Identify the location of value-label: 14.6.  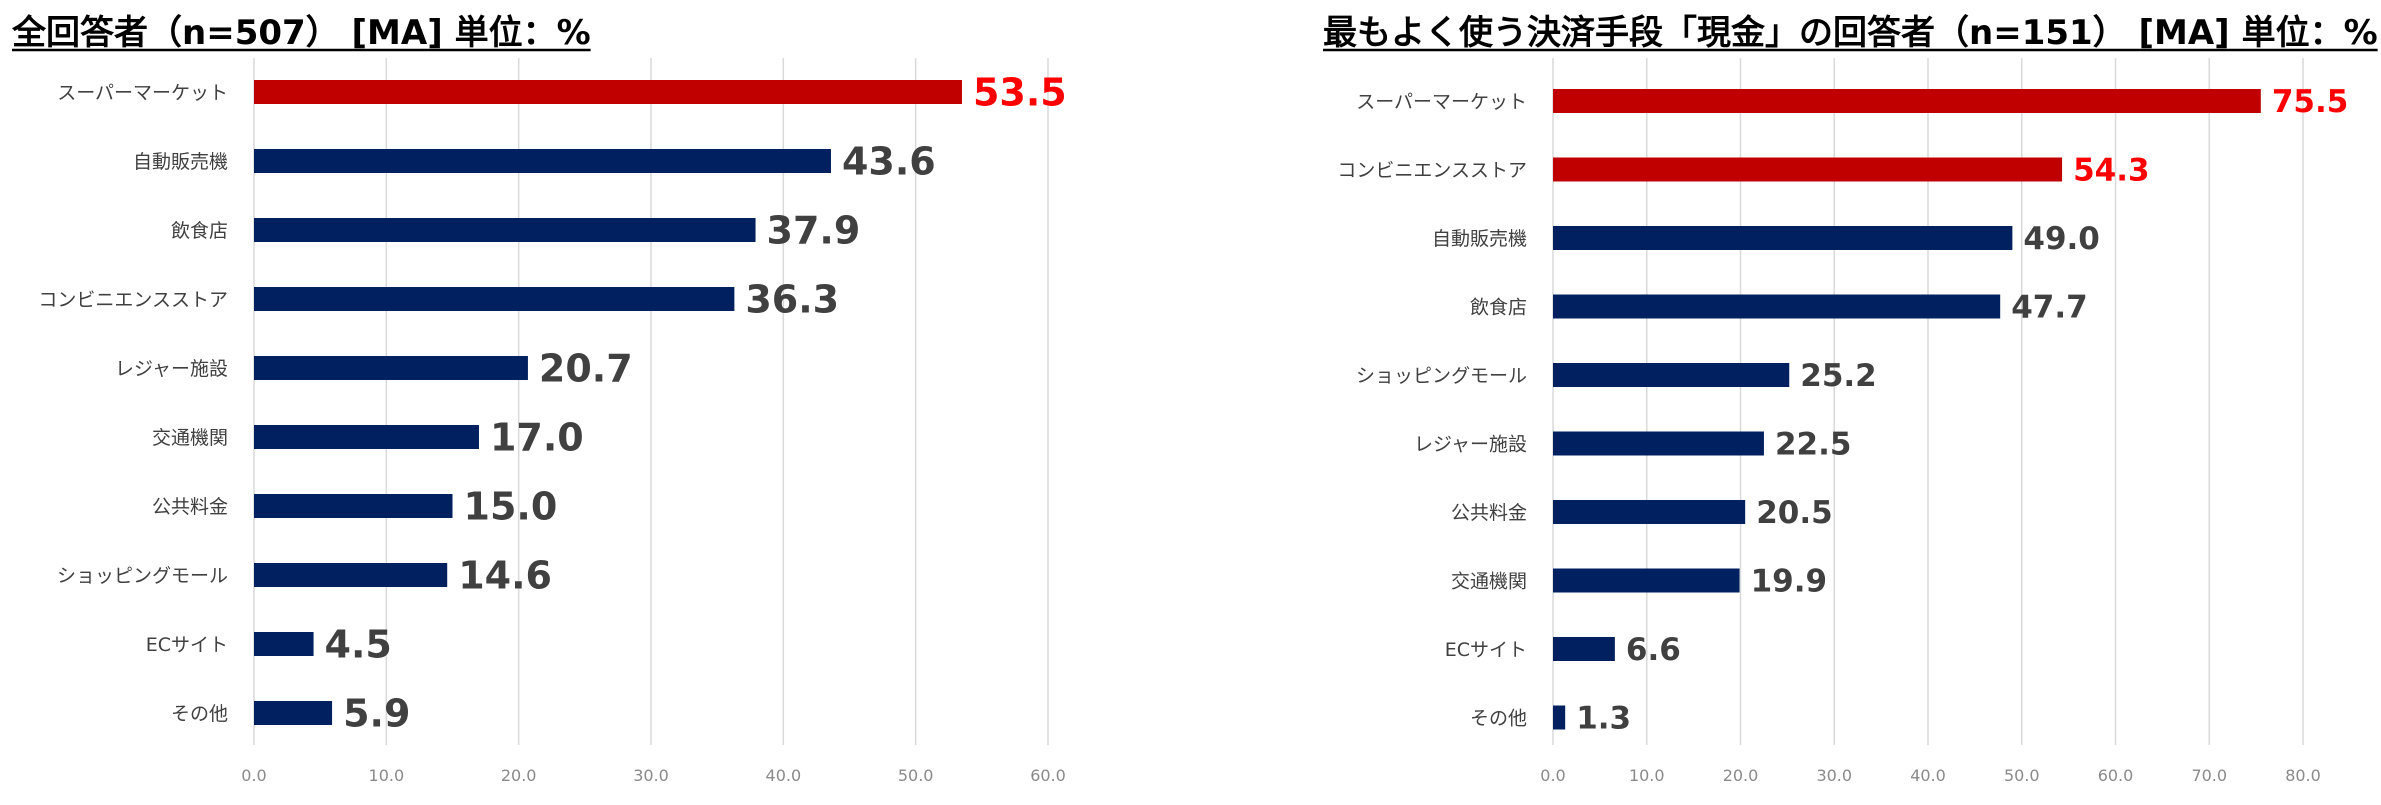
(505, 576).